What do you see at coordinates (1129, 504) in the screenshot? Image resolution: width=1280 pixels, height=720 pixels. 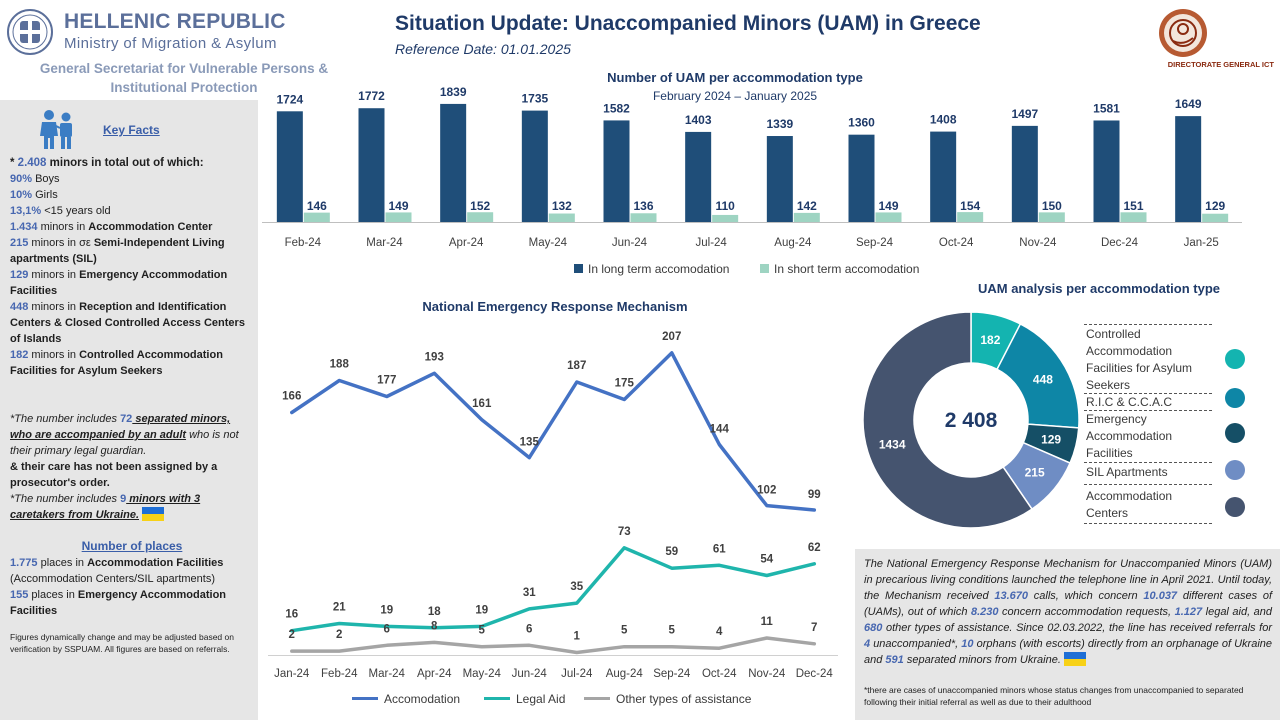 I see `donut-legend-accommodation: Accommodation Centers` at bounding box center [1129, 504].